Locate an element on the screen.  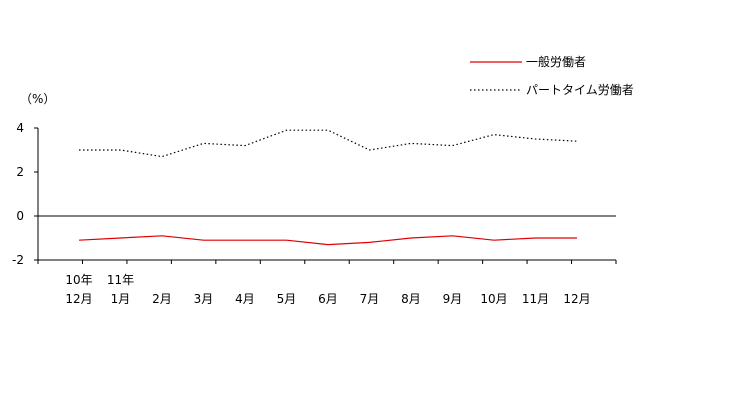
x-tick-month-label: 1月 is located at coordinates (121, 299).